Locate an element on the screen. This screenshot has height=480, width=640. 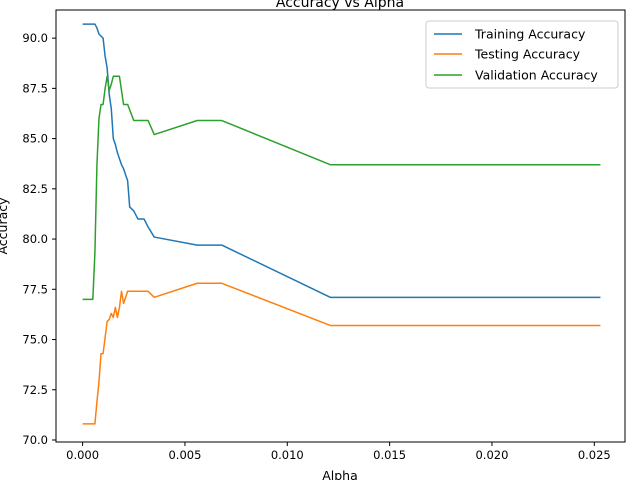
y-tick-label: 80.0 is located at coordinates (35, 239).